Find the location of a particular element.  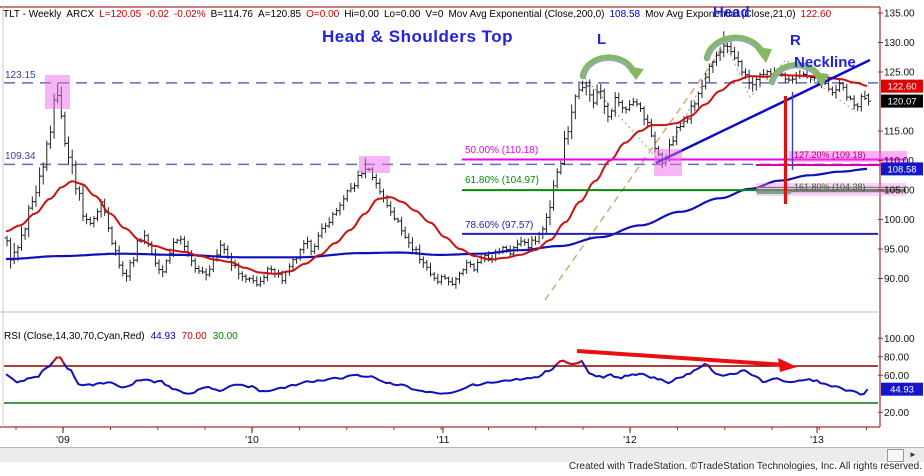

svg-text: 120.07 is located at coordinates (901, 102).